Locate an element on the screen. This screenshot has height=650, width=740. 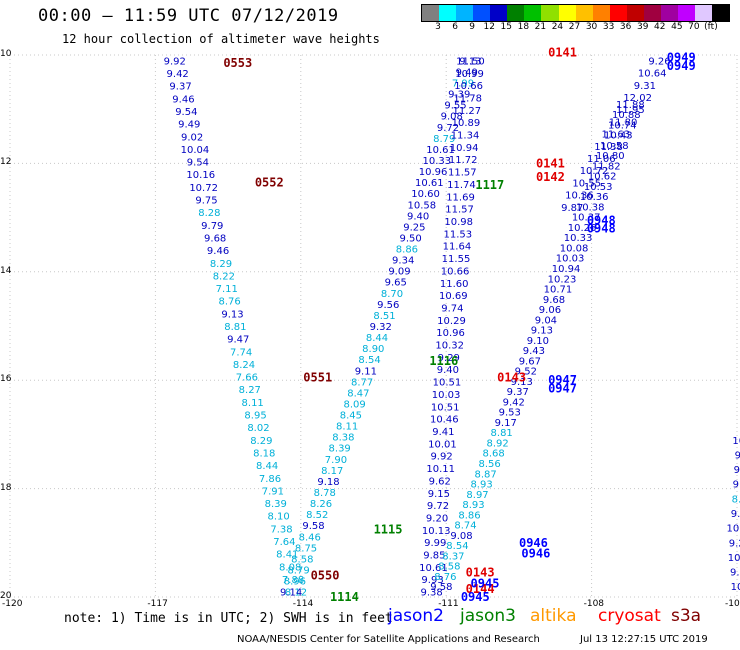
swh-value: 10.64 is located at coordinates (652, 74).